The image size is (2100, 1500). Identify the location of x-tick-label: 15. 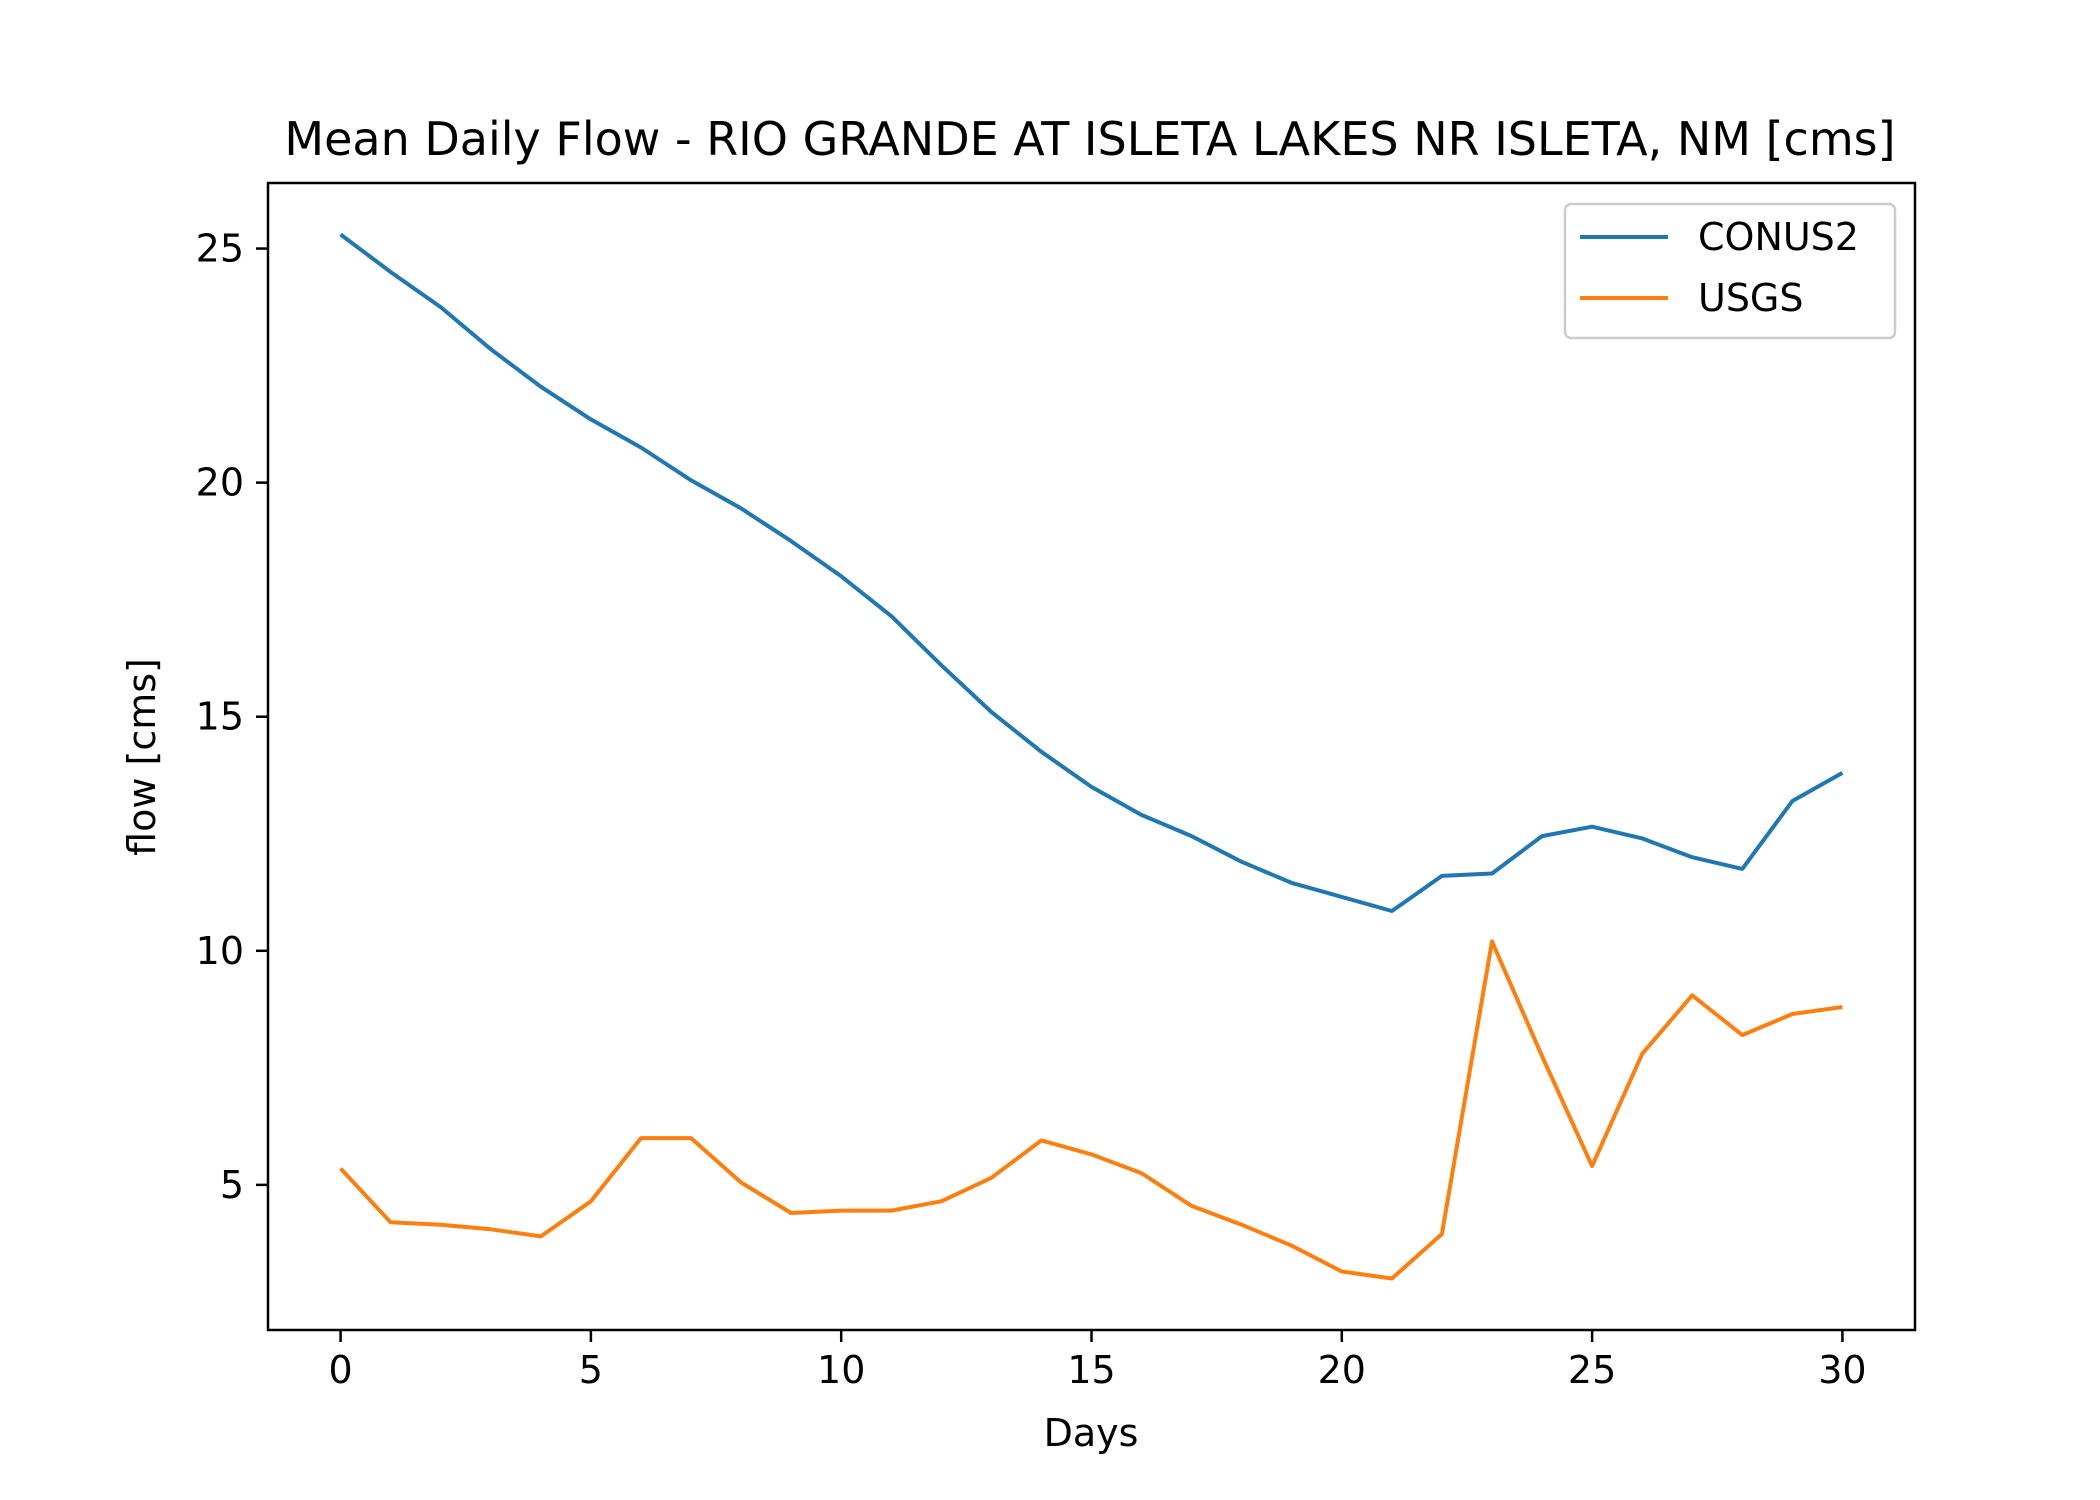
(1091, 1370).